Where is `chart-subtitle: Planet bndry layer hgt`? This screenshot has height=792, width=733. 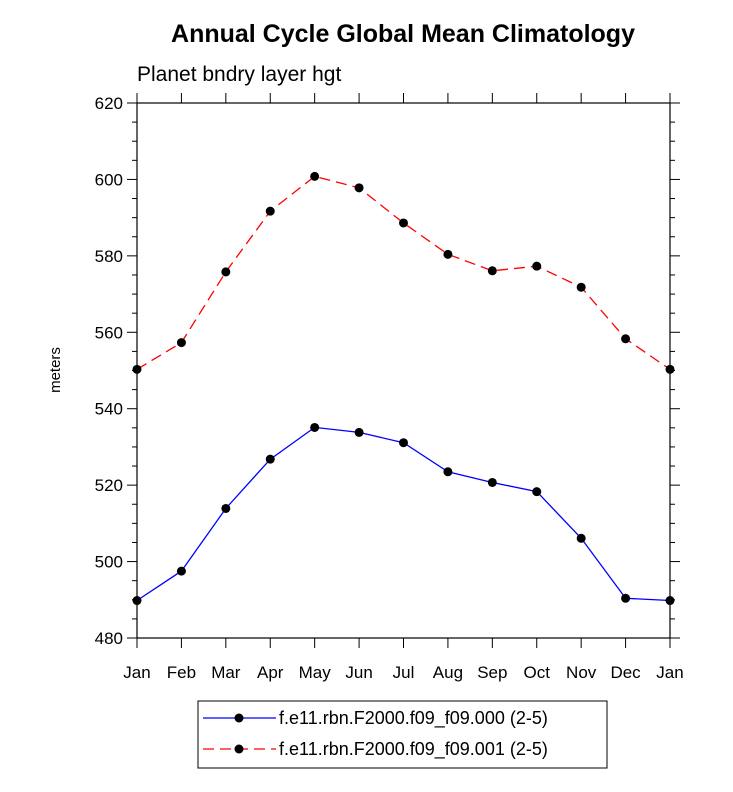 chart-subtitle: Planet bndry layer hgt is located at coordinates (239, 74).